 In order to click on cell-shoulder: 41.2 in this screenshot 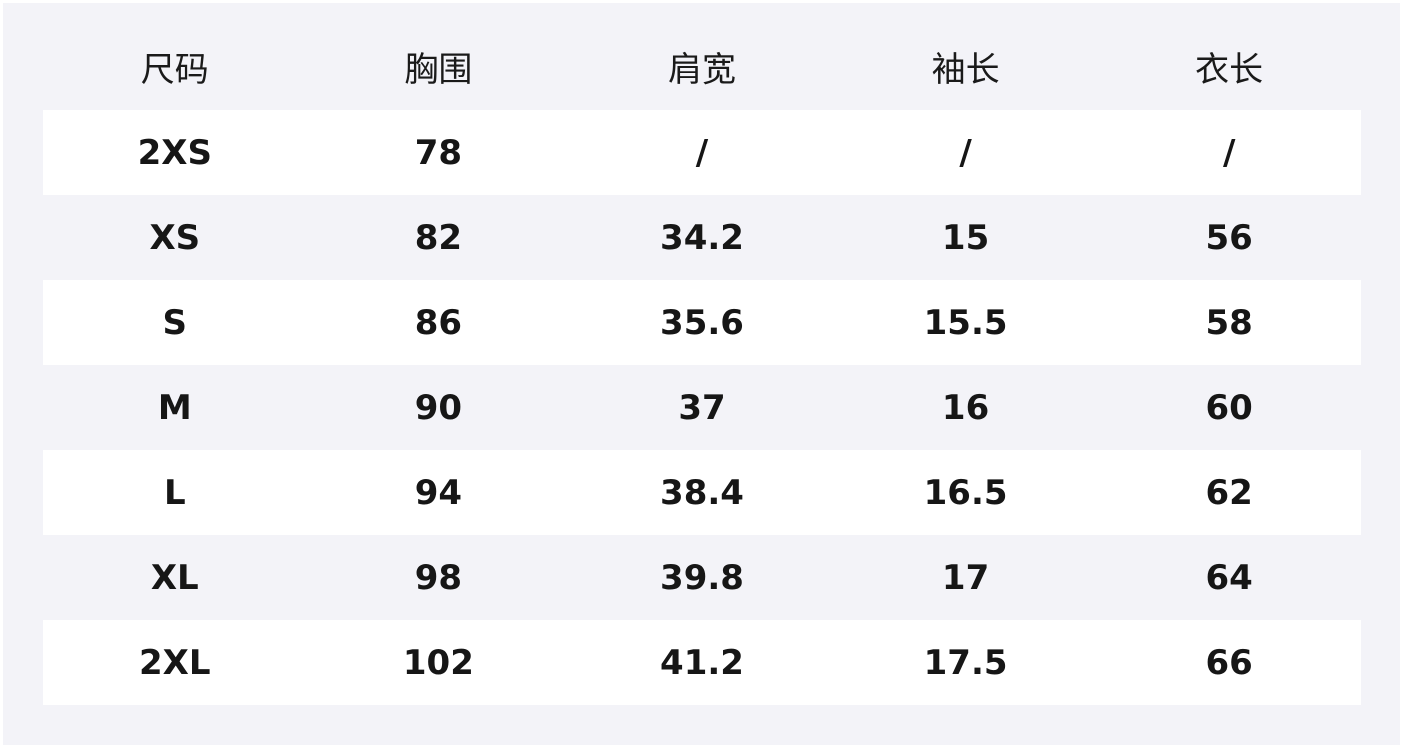, I will do `click(702, 662)`.